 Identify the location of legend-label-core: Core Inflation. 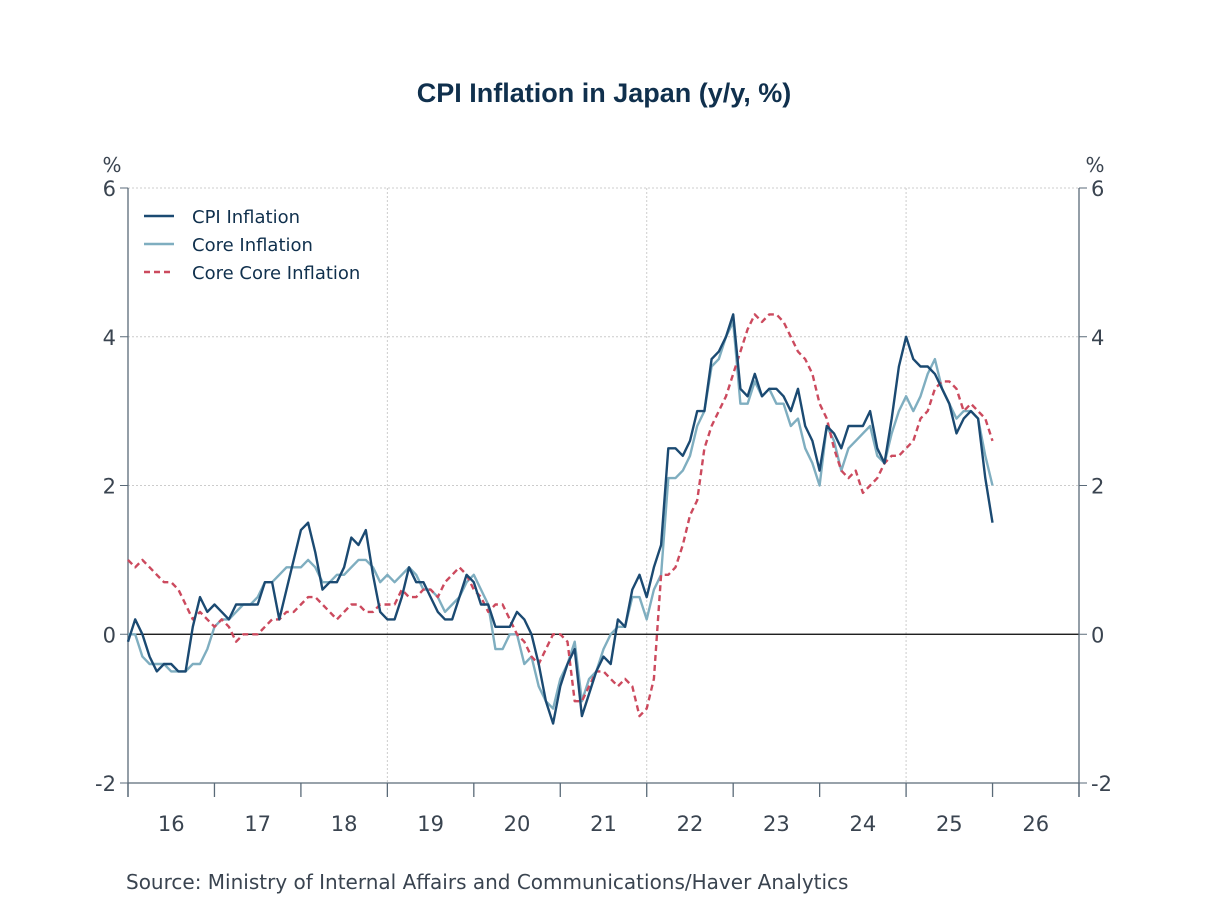
(252, 245).